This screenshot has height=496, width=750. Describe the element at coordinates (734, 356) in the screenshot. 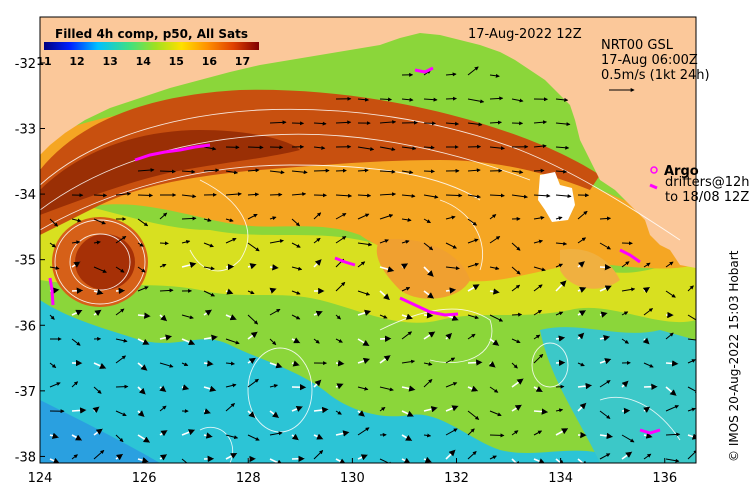

I see `credit-text: © IMOS 20-Aug-2022 15:03 Hobart` at that location.